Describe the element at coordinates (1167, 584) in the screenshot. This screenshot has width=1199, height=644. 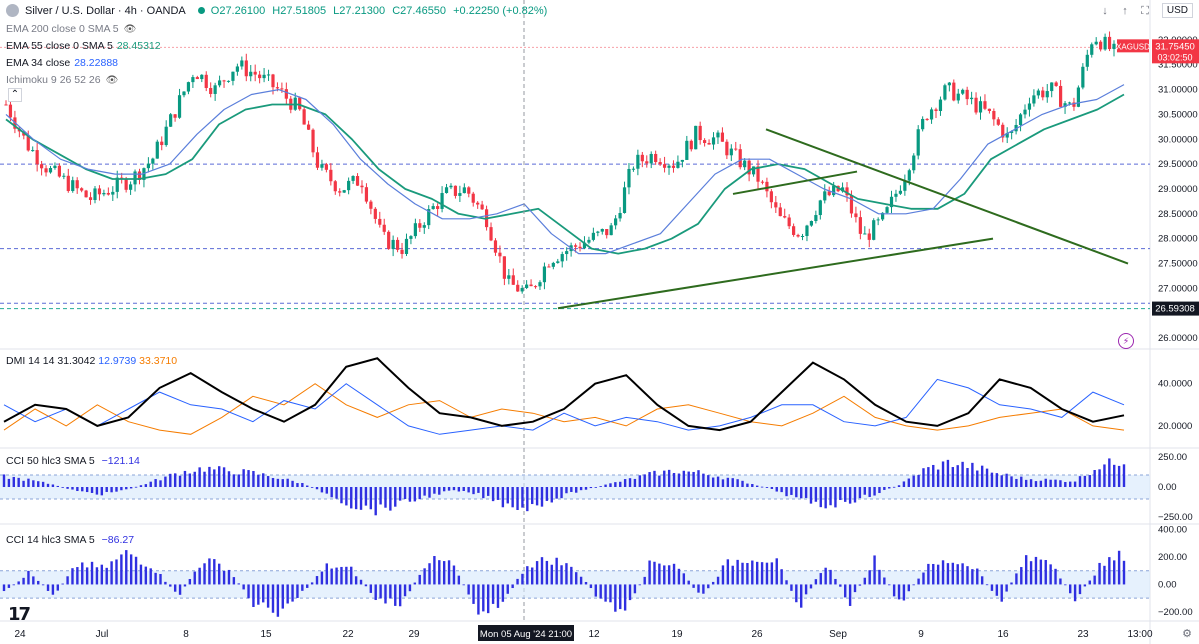
I see `cci14-tick-label: 0.00` at that location.